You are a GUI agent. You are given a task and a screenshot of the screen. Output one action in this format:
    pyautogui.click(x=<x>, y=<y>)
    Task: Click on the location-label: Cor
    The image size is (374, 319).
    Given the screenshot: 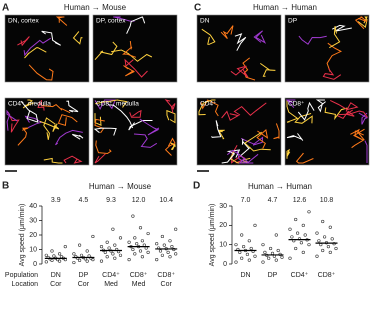 What is the action you would take?
    pyautogui.click(x=167, y=284)
    